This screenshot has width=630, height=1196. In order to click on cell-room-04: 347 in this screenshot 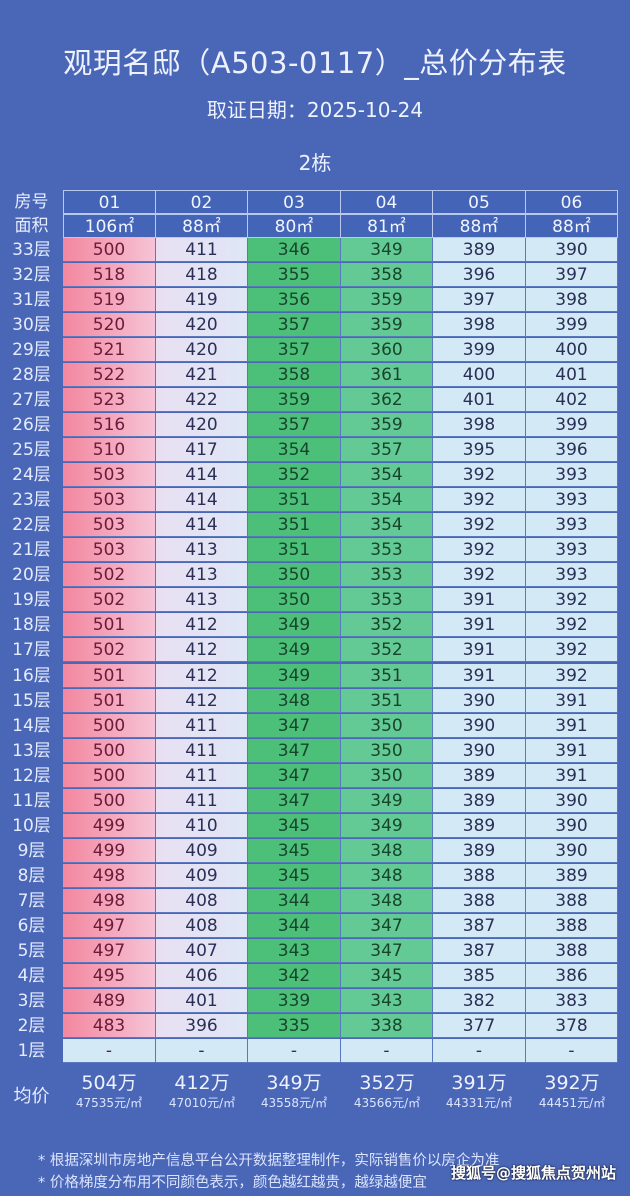, I will do `click(387, 925)`.